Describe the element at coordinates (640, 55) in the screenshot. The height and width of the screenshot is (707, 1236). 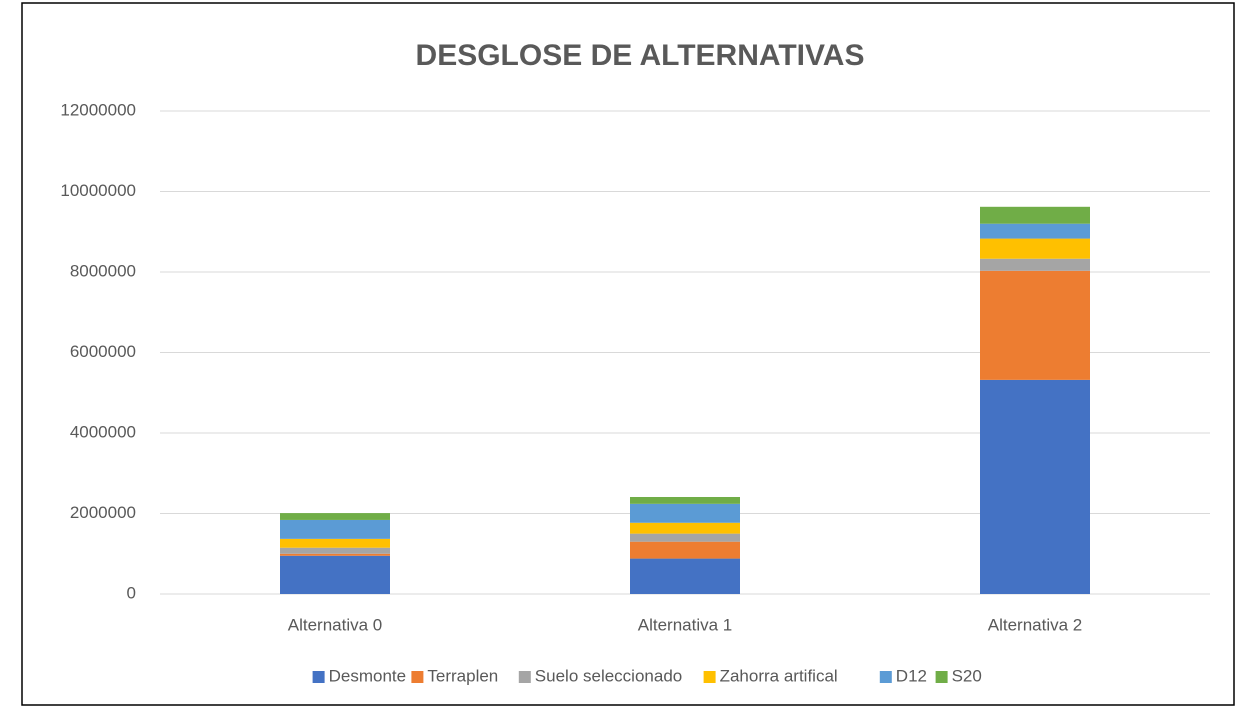
I see `chart-title: DESGLOSE DE ALTERNATIVAS` at that location.